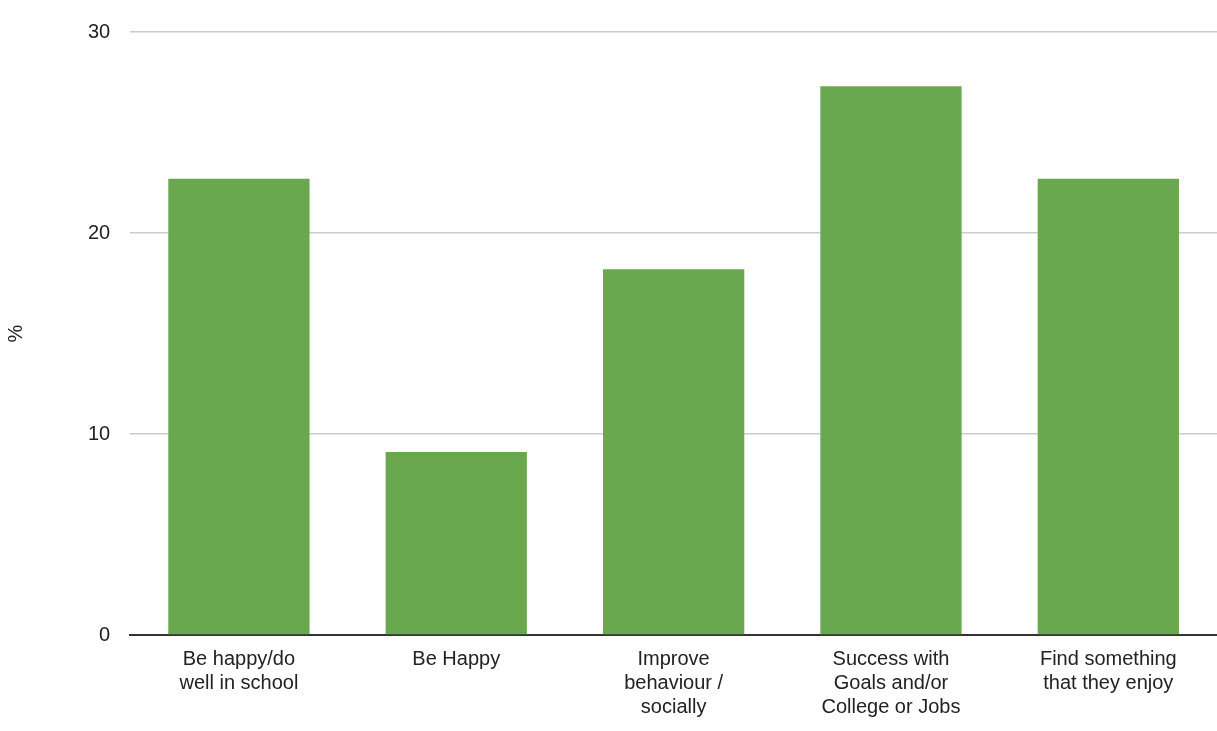  I want to click on y-tick-label: 10, so click(99, 432).